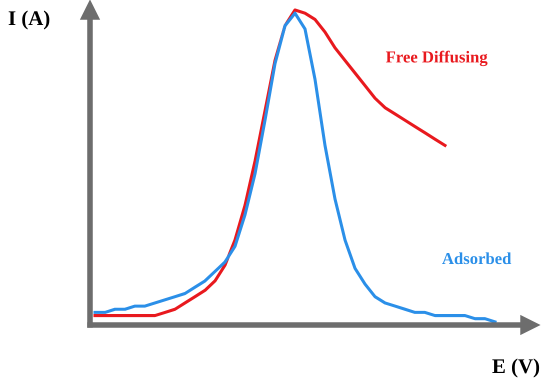 The image size is (550, 386). I want to click on x-axis-title: E (V), so click(516, 368).